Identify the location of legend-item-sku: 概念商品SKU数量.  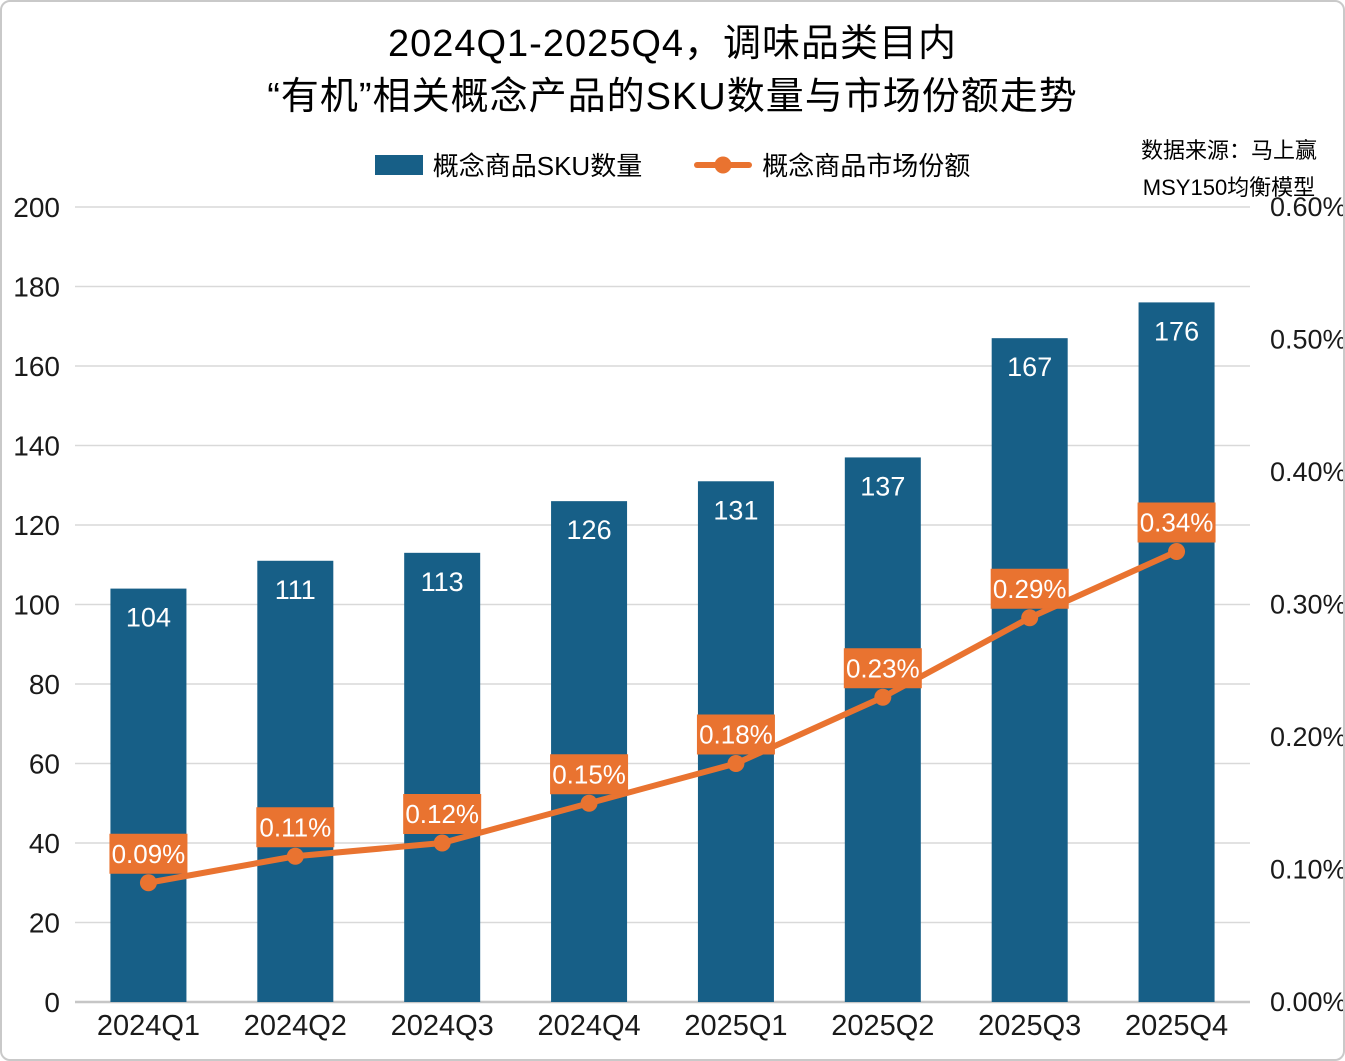
(508, 164).